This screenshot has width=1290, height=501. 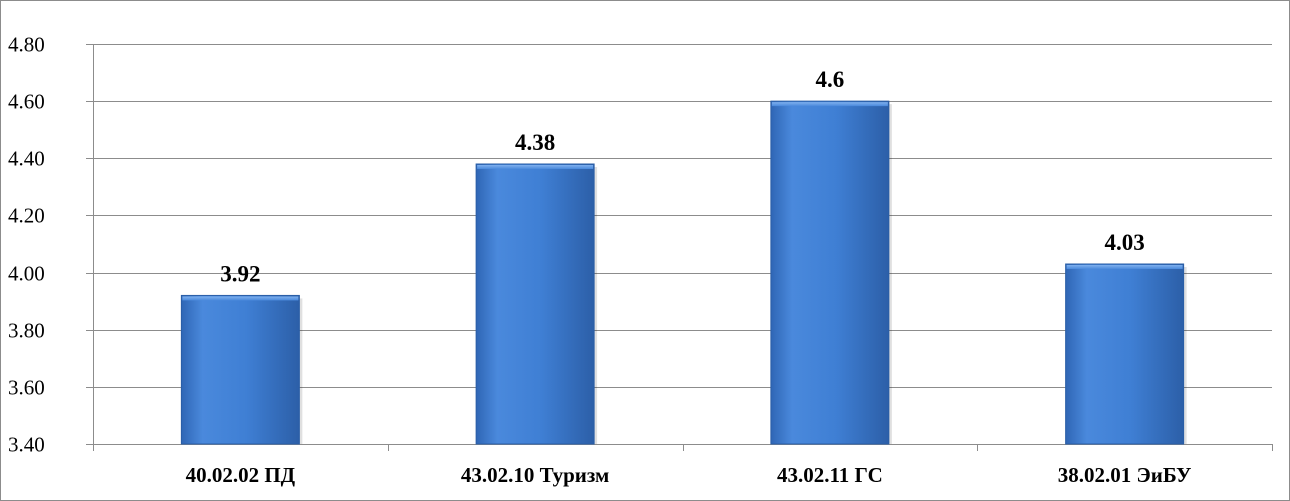 What do you see at coordinates (535, 142) in the screenshot?
I see `data-label: 4.38` at bounding box center [535, 142].